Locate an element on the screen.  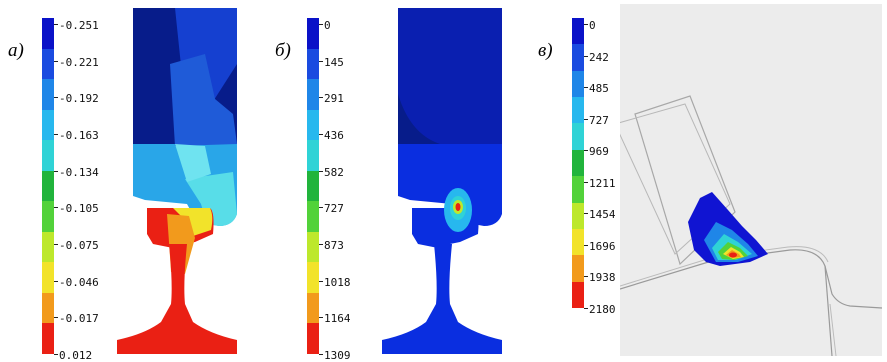
panel-label-c: в) is located at coordinates (545, 50).